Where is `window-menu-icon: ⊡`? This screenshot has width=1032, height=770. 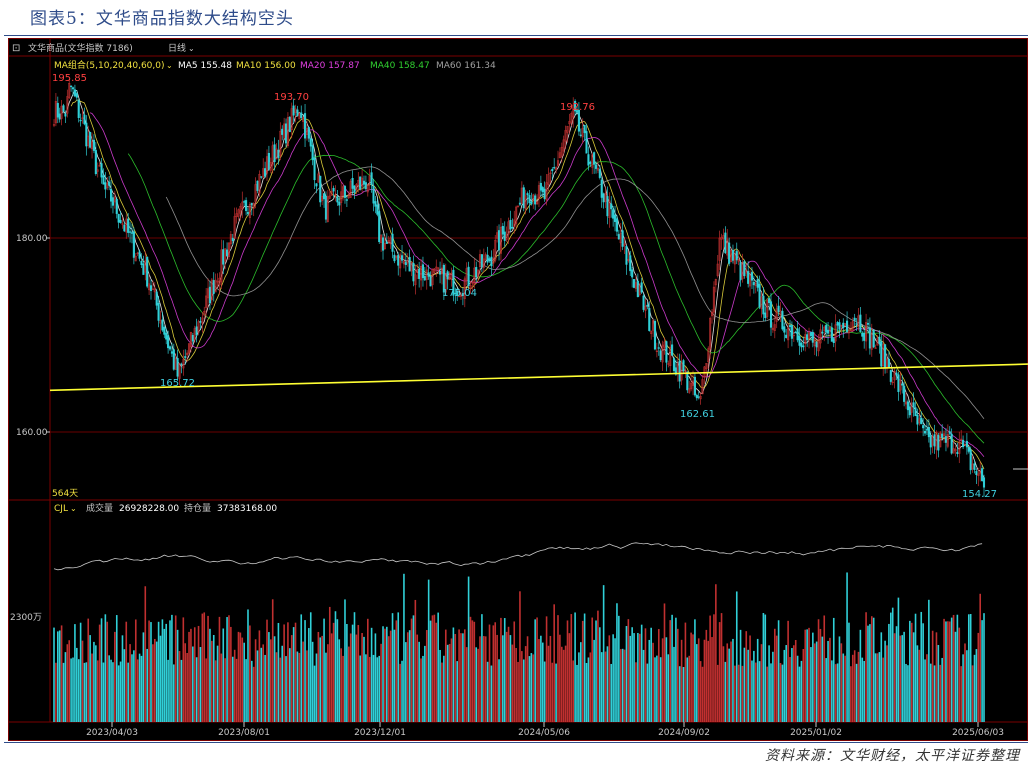
window-menu-icon: ⊡ is located at coordinates (16, 48).